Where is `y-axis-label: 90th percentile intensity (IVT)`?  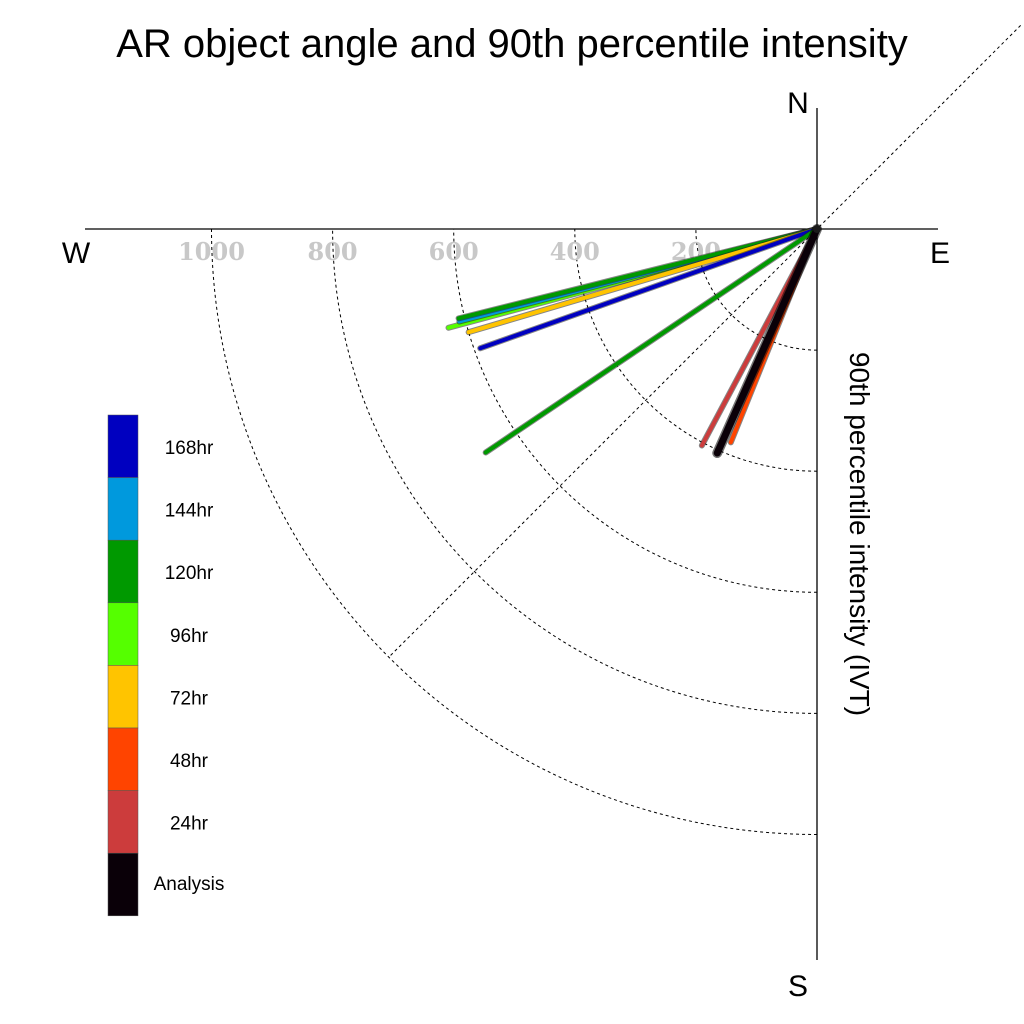 y-axis-label: 90th percentile intensity (IVT) is located at coordinates (859, 534).